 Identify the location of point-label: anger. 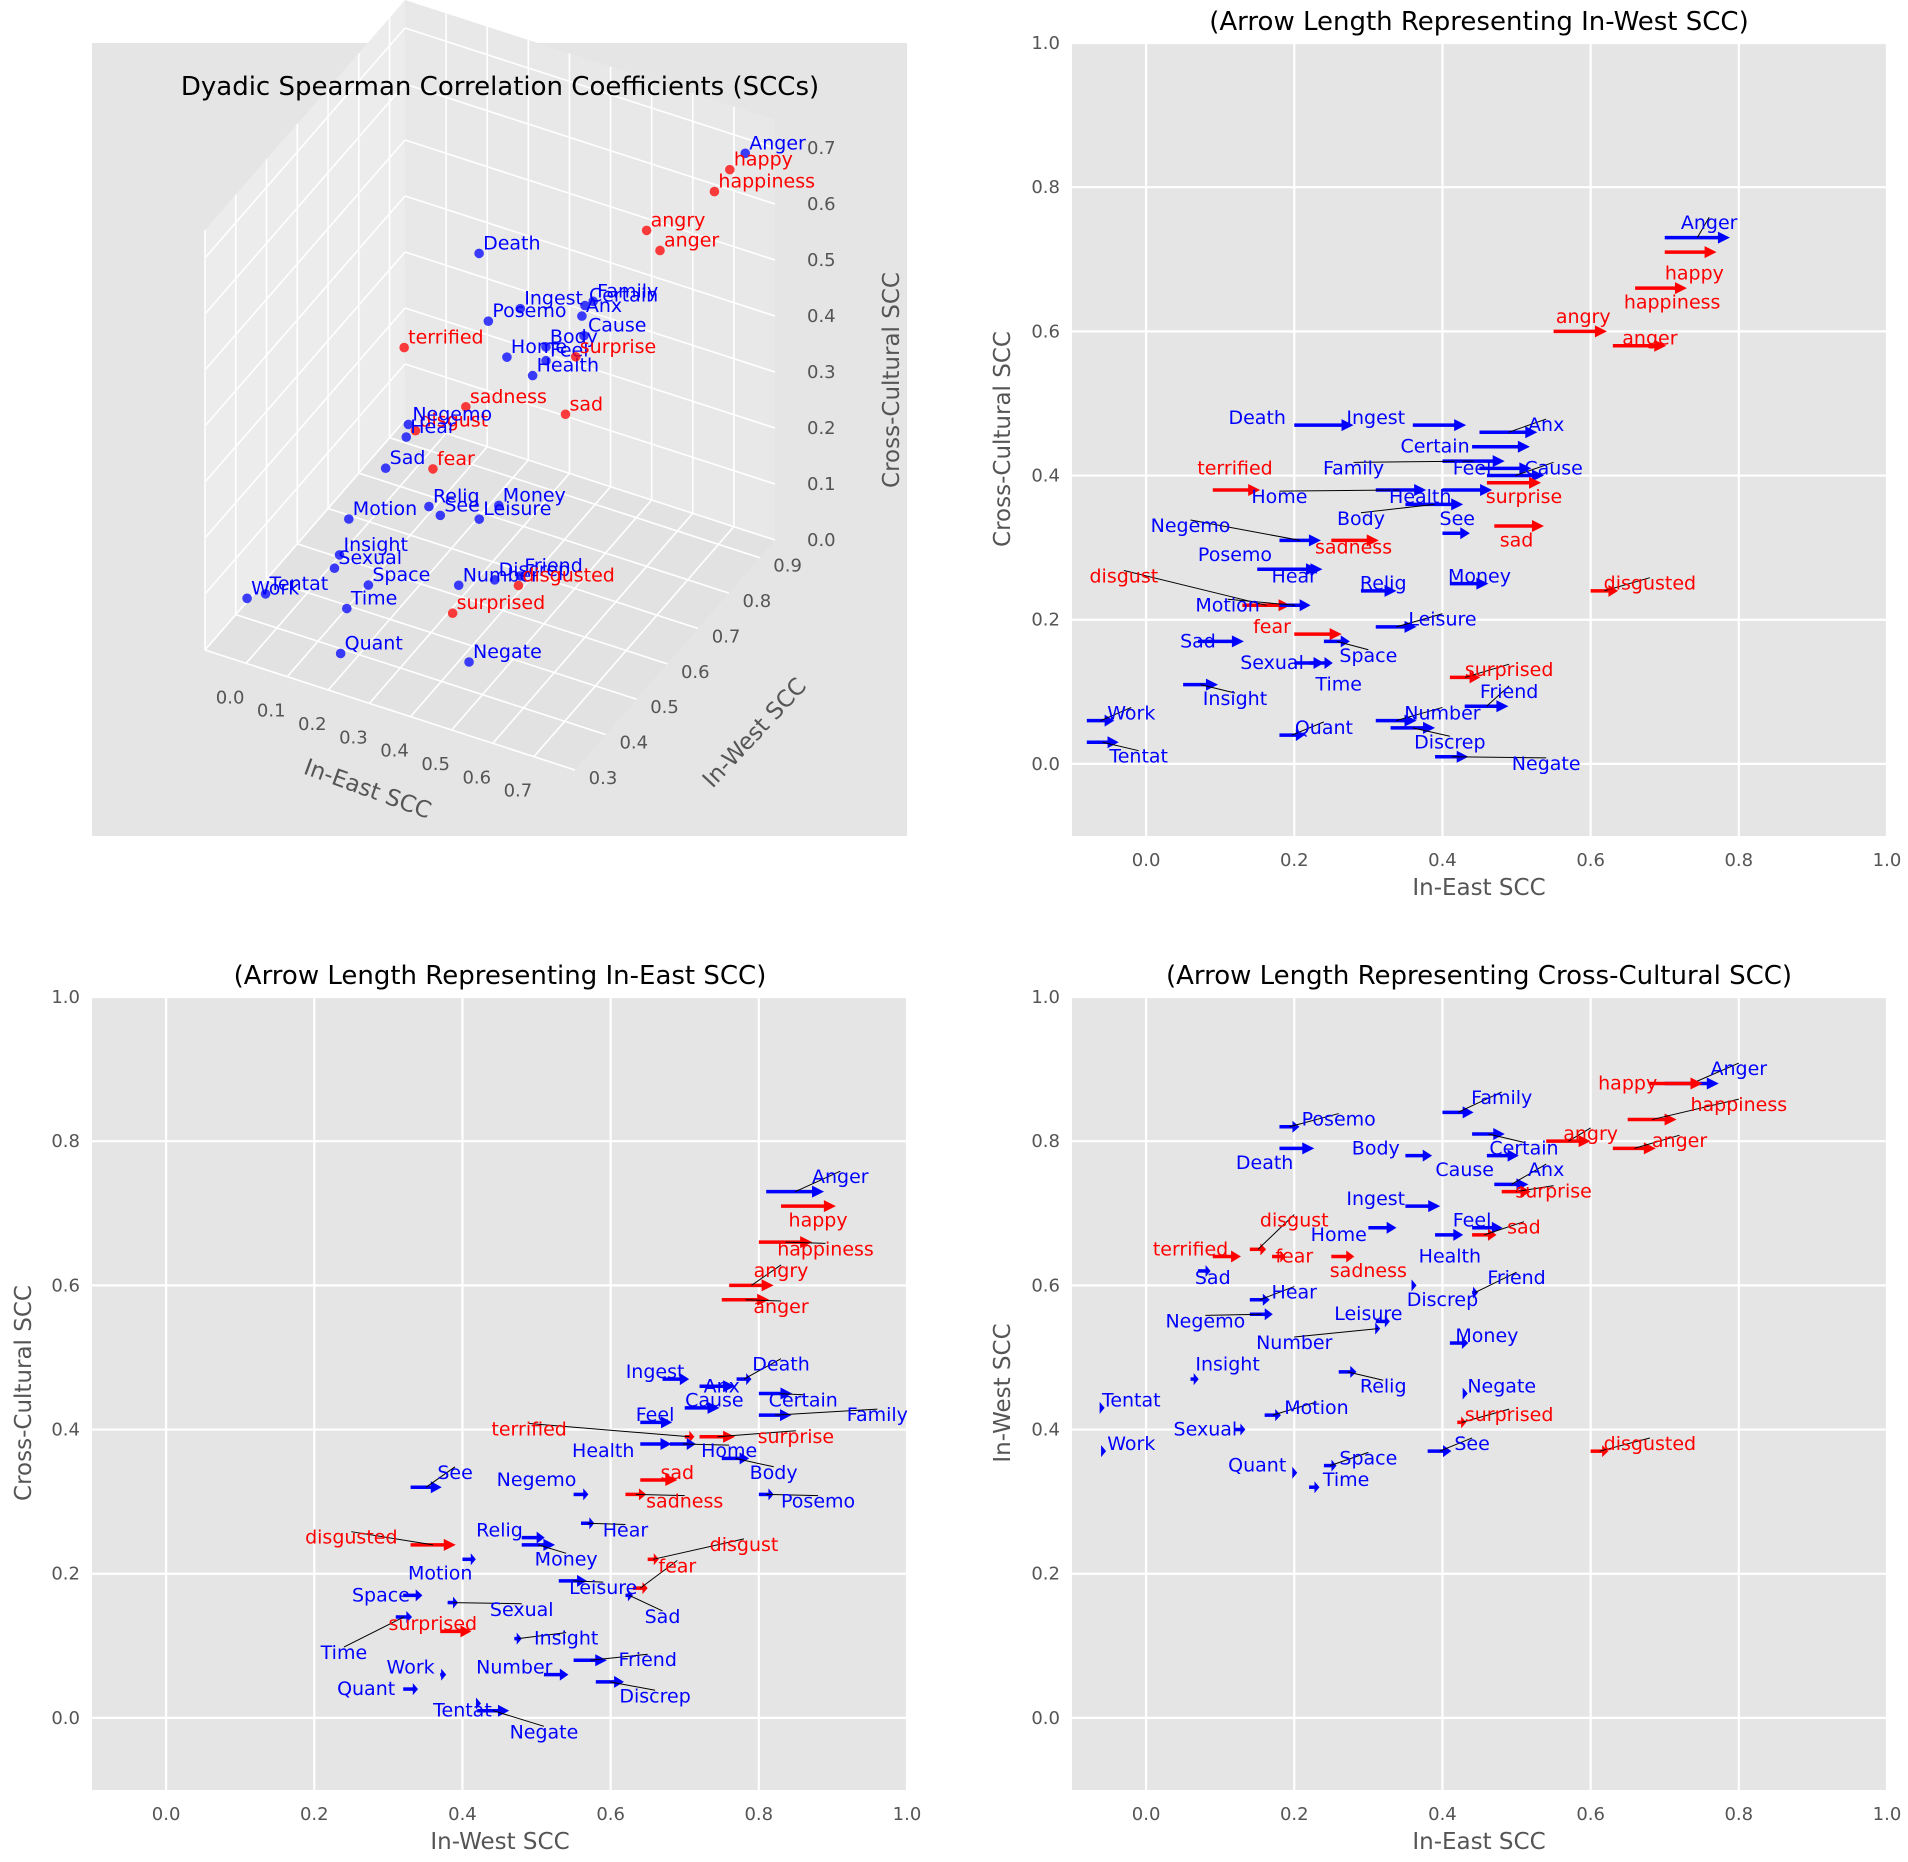
(1679, 1141).